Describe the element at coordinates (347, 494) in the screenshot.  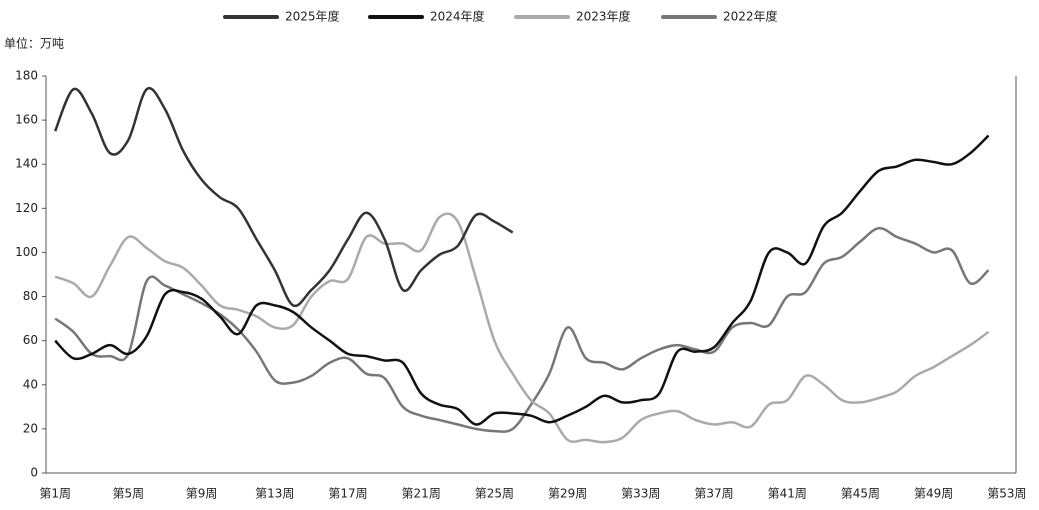
I see `x-tick-label: 第17周` at that location.